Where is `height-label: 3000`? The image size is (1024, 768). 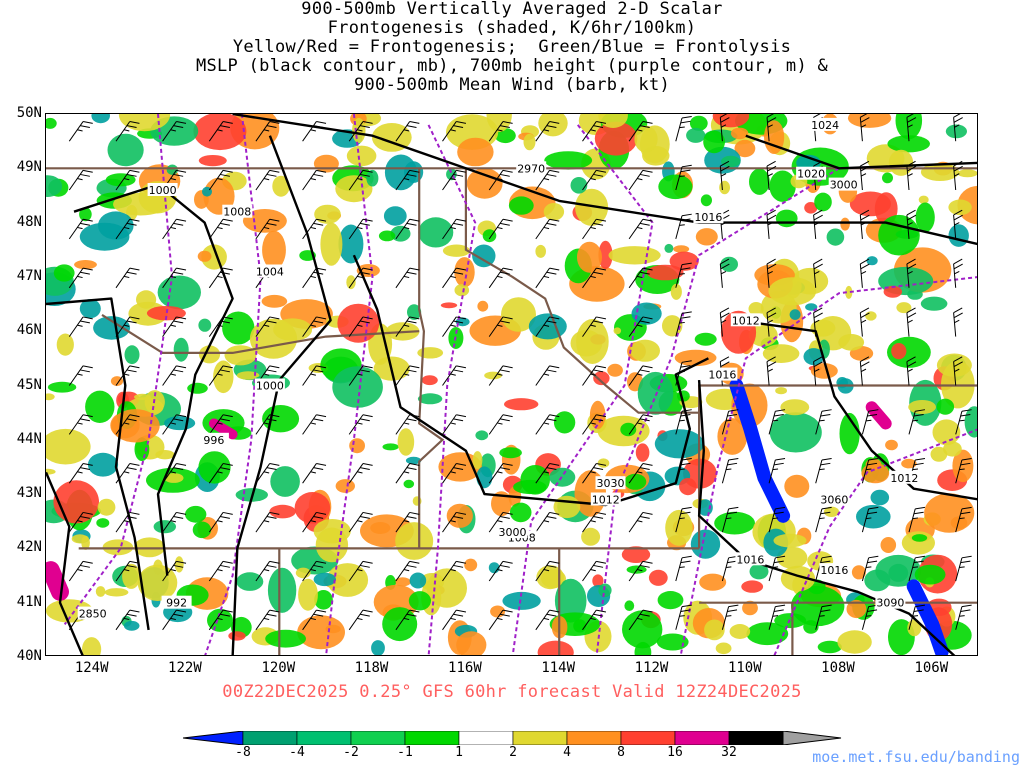 height-label: 3000 is located at coordinates (513, 532).